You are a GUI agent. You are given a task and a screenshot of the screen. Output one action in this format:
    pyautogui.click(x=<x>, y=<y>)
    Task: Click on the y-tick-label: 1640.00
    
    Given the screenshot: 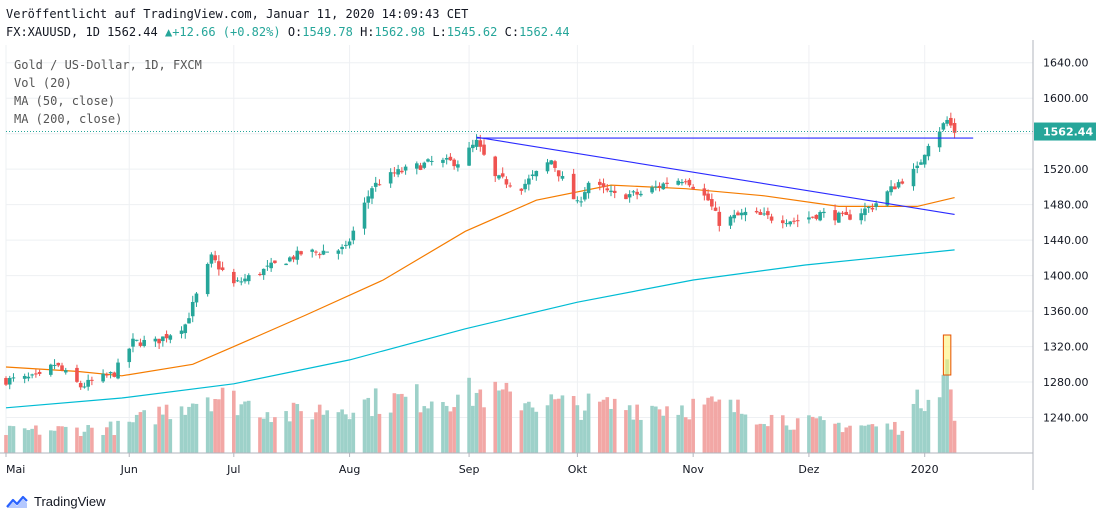 What is the action you would take?
    pyautogui.click(x=1066, y=63)
    